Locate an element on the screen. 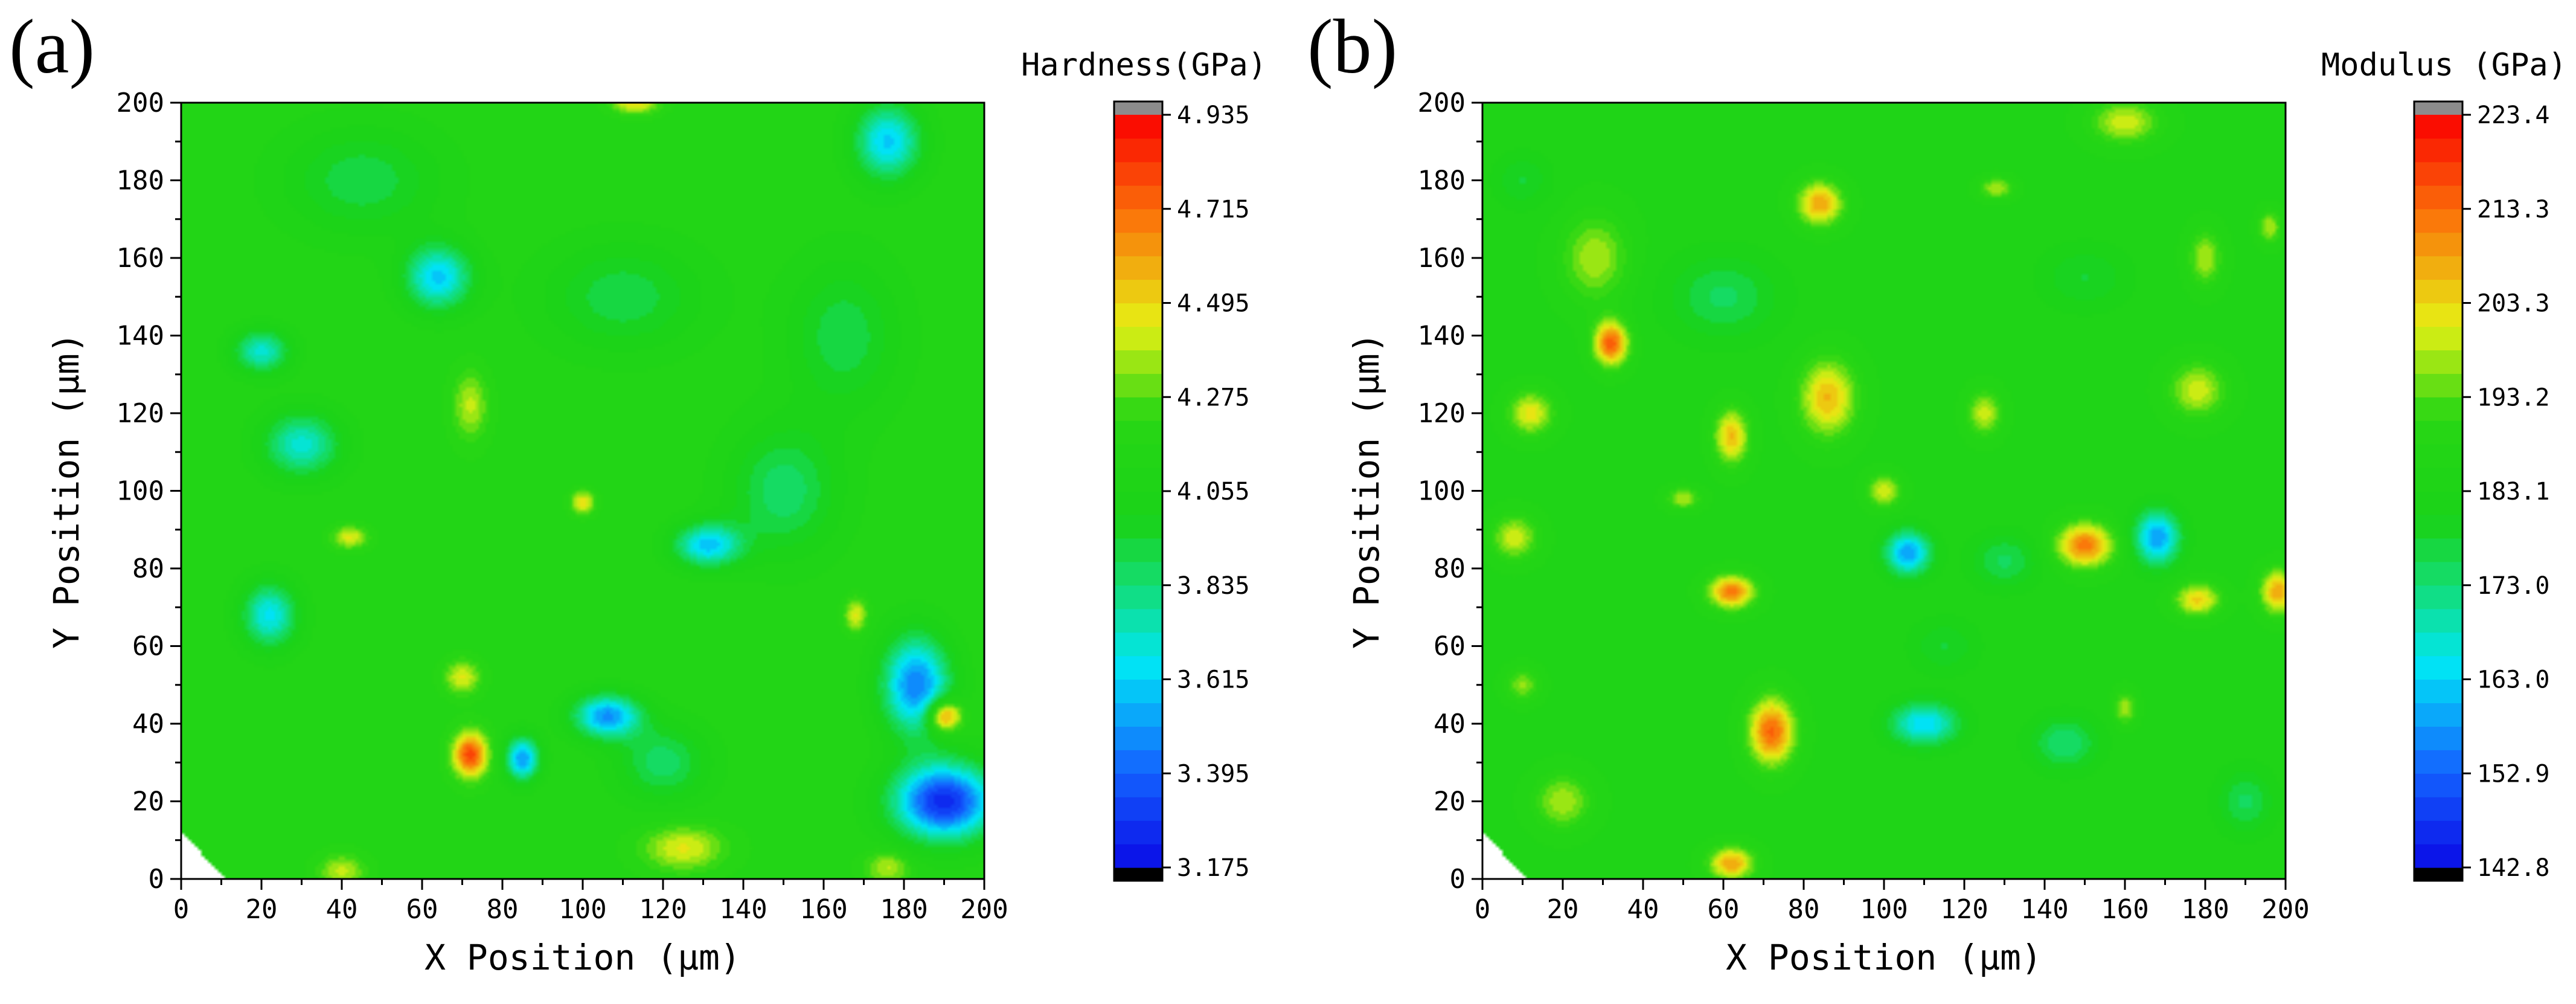 The height and width of the screenshot is (1004, 2576). colorbar-tick-label: 203.3 is located at coordinates (2513, 304).